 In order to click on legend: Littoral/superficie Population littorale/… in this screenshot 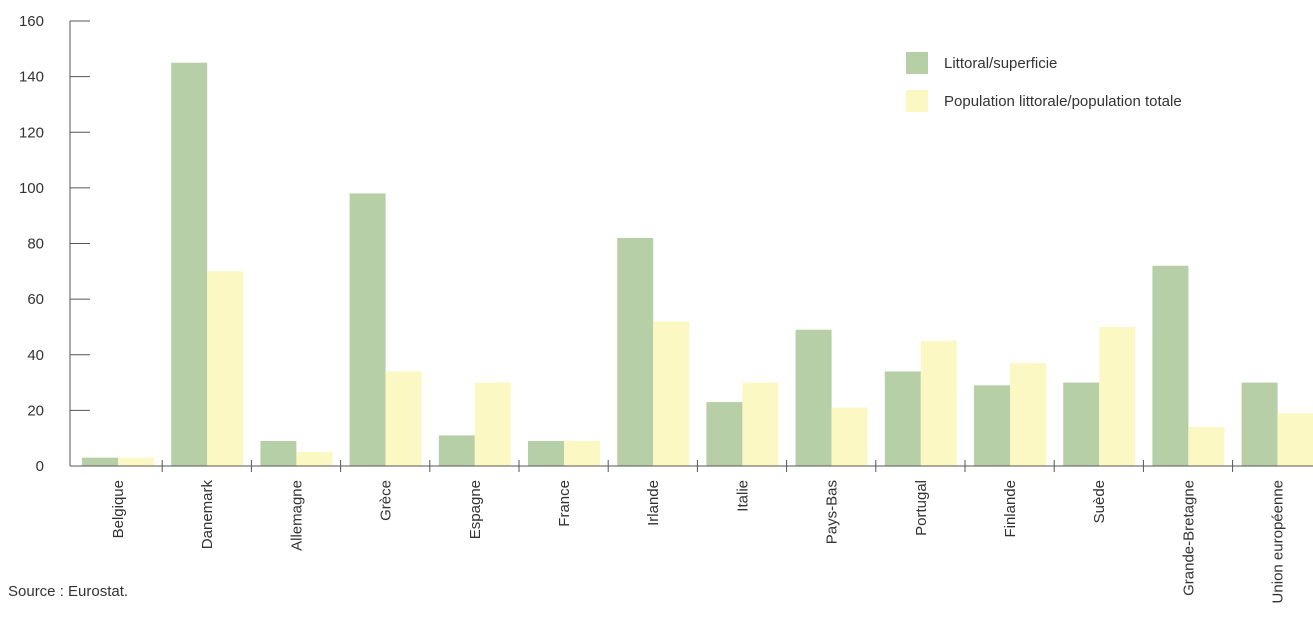, I will do `click(1044, 82)`.